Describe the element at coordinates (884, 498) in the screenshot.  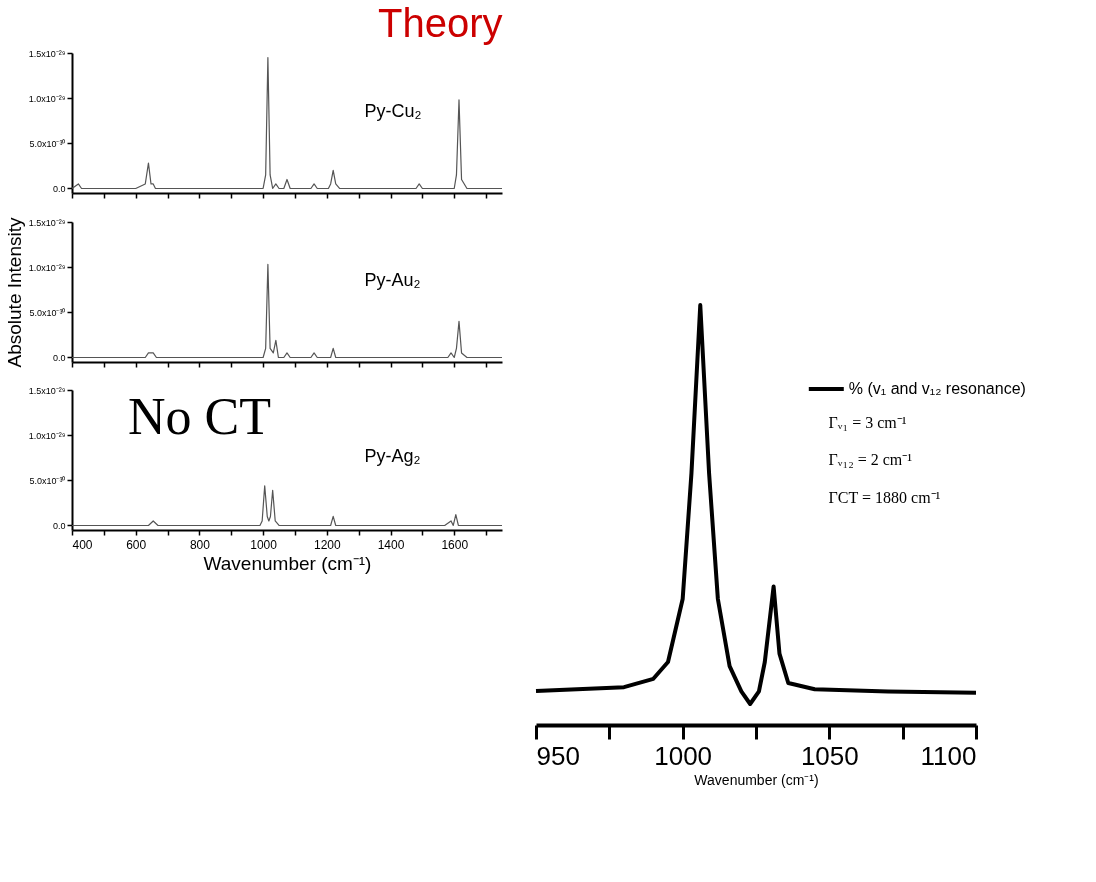
I see `annotation: ΓCT = 1880 cm⁻¹` at that location.